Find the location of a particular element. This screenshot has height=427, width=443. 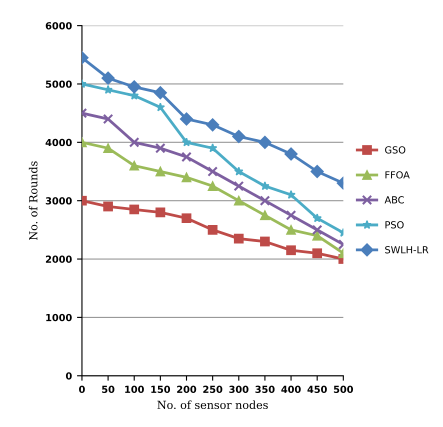

legend-label: PSO is located at coordinates (394, 224).